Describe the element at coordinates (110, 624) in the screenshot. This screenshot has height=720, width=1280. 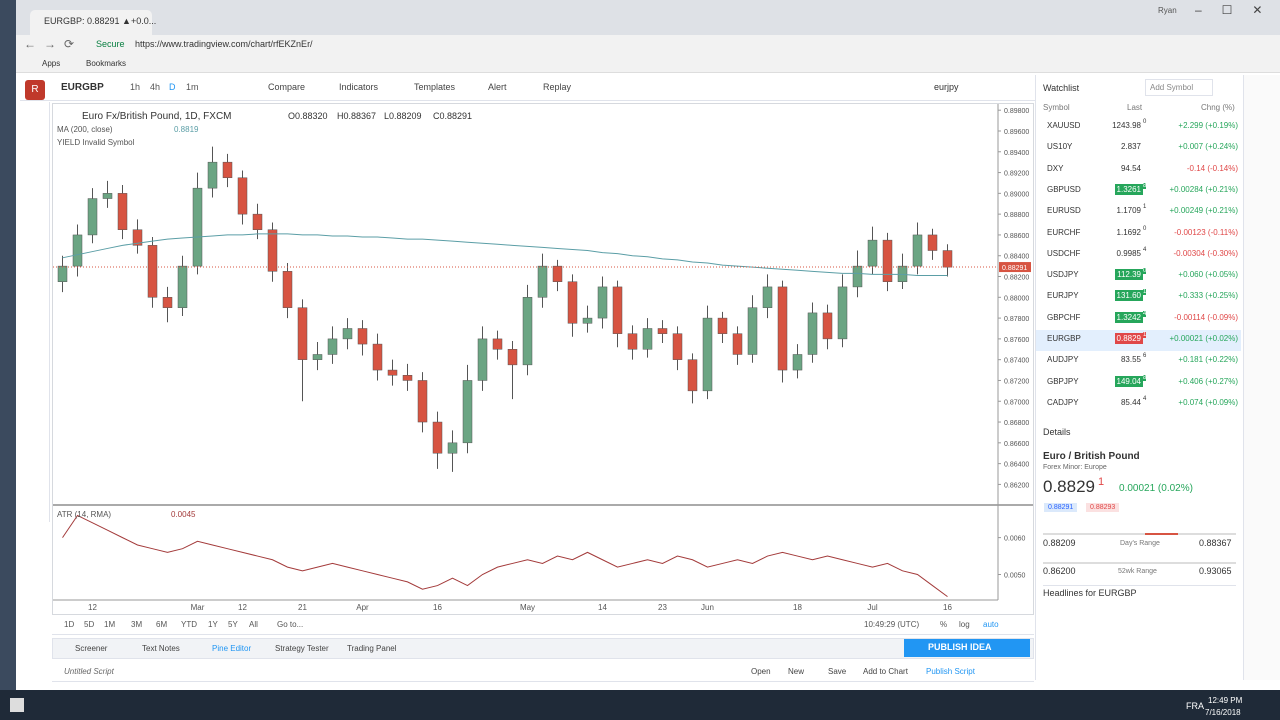
I see `range-button: 1M` at that location.